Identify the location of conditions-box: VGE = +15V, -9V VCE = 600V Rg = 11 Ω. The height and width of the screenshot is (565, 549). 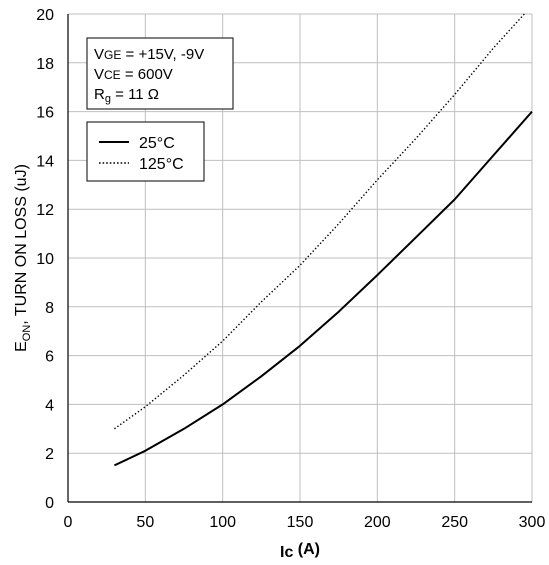
(160, 73).